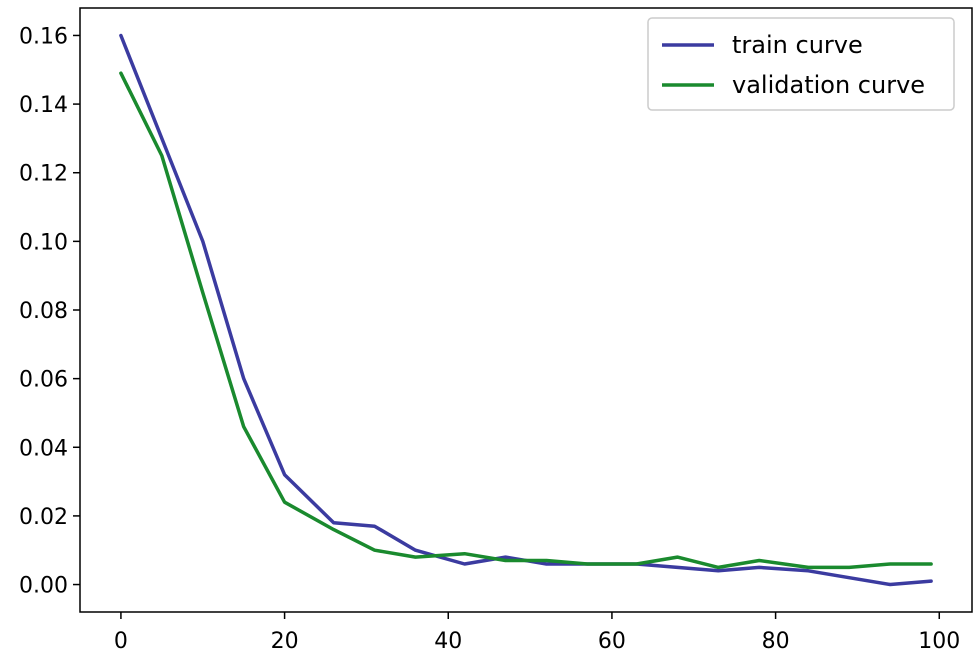 The height and width of the screenshot is (662, 980). I want to click on x-tick-label: 60, so click(612, 641).